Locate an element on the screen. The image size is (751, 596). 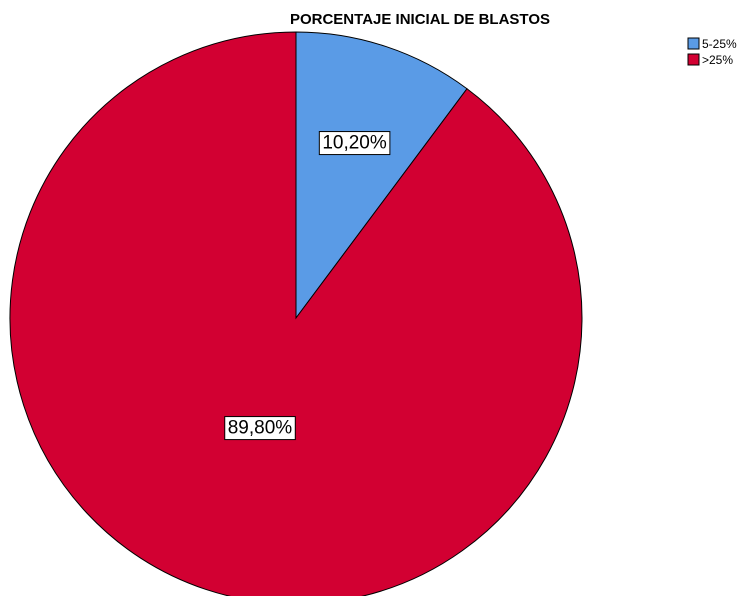
data-label-1: 10,20% is located at coordinates (354, 143).